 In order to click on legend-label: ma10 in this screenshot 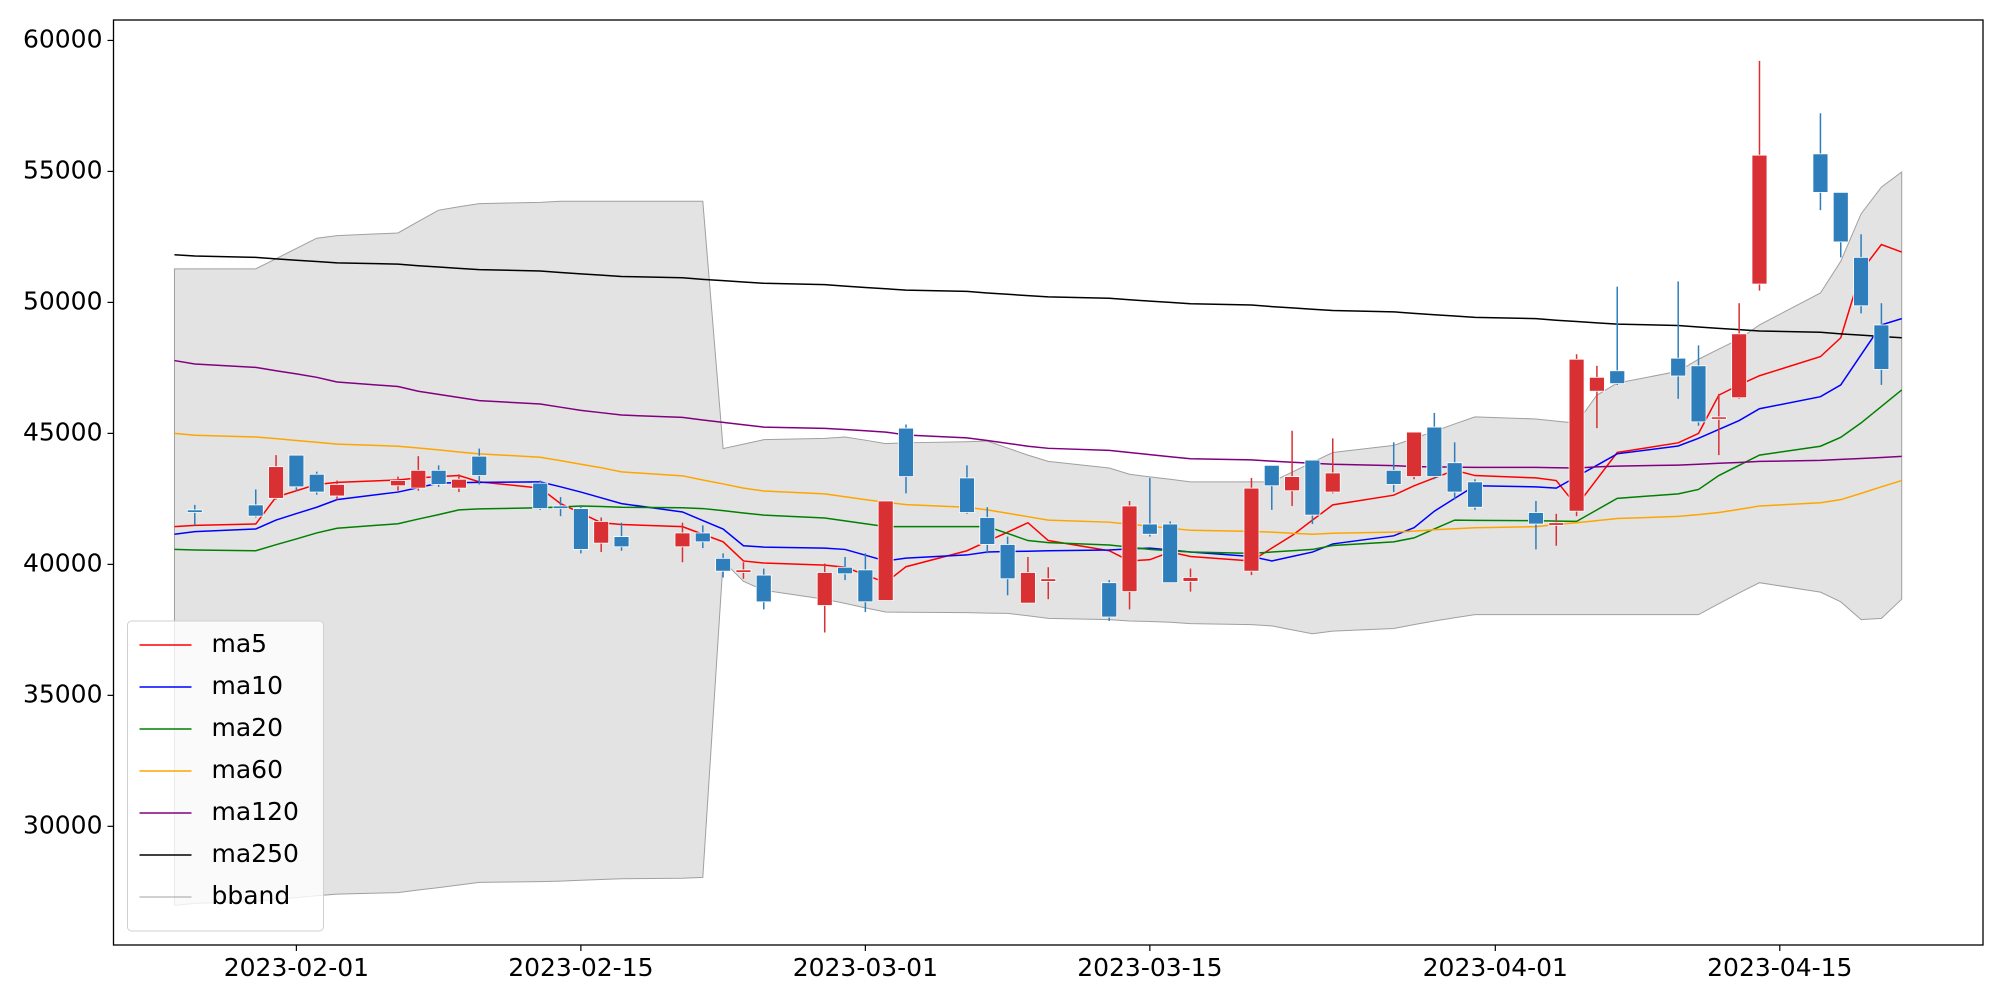, I will do `click(247, 685)`.